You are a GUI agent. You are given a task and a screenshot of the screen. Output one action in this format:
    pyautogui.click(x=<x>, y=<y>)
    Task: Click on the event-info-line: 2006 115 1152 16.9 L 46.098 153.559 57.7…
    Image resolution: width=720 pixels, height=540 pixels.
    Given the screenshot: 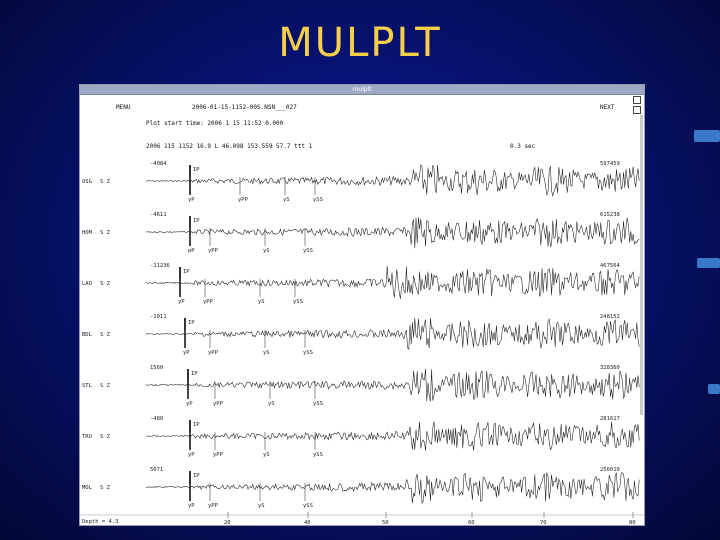 What is the action you would take?
    pyautogui.click(x=229, y=146)
    